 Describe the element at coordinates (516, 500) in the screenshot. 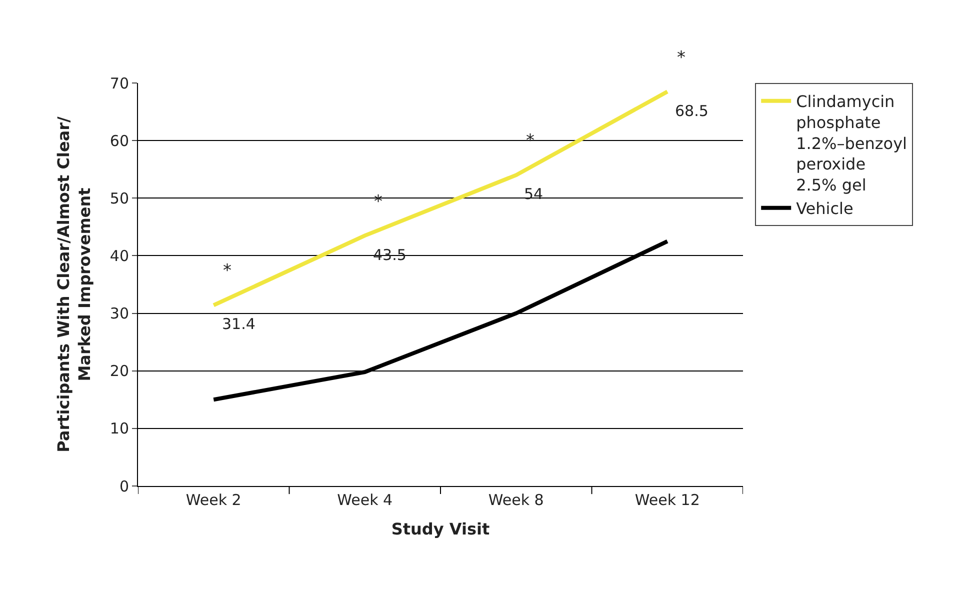

I see `x-tick-label: Week 8` at that location.